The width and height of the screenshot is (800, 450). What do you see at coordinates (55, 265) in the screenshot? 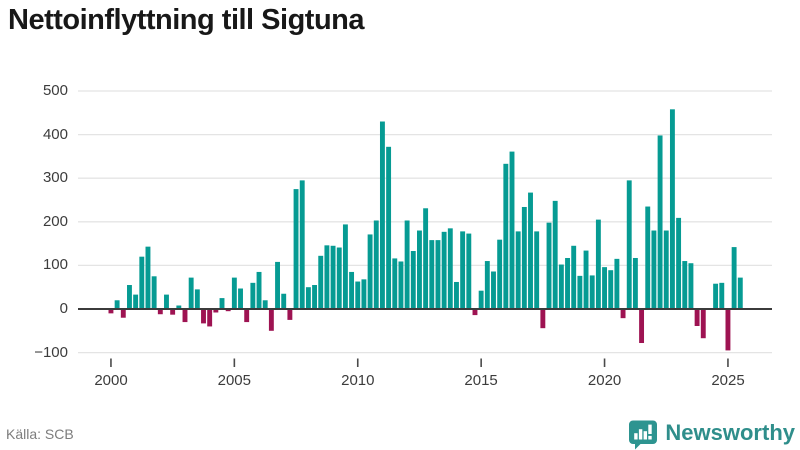
I see `y-axis-label: 100` at bounding box center [55, 265].